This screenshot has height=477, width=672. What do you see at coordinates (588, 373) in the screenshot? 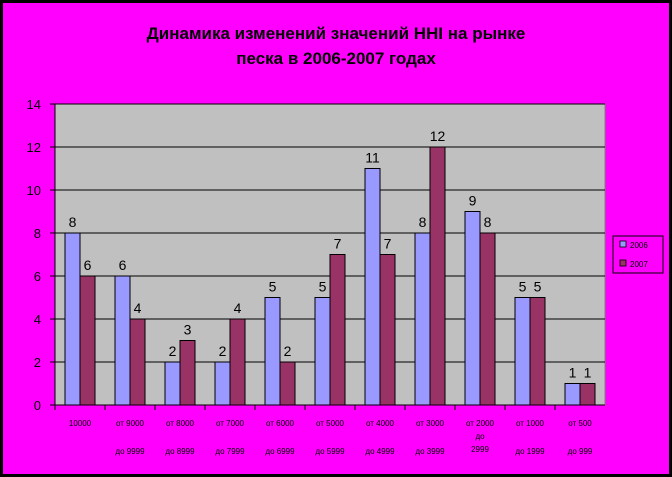
I see `data-label-2007: 1` at bounding box center [588, 373].